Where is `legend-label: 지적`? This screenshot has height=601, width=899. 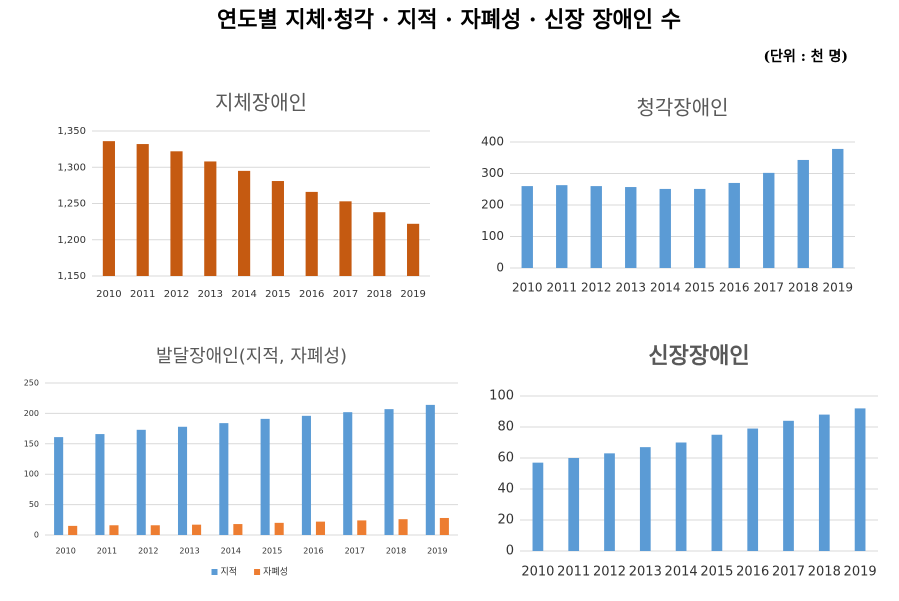
legend-label: 지적 is located at coordinates (229, 572).